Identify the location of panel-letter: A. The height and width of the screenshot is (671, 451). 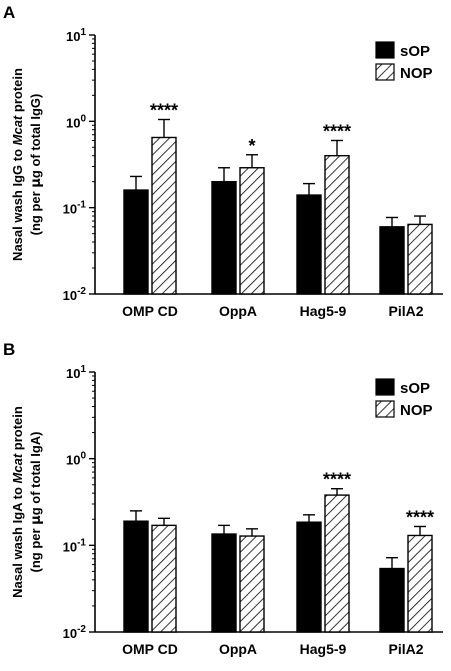
(9, 12).